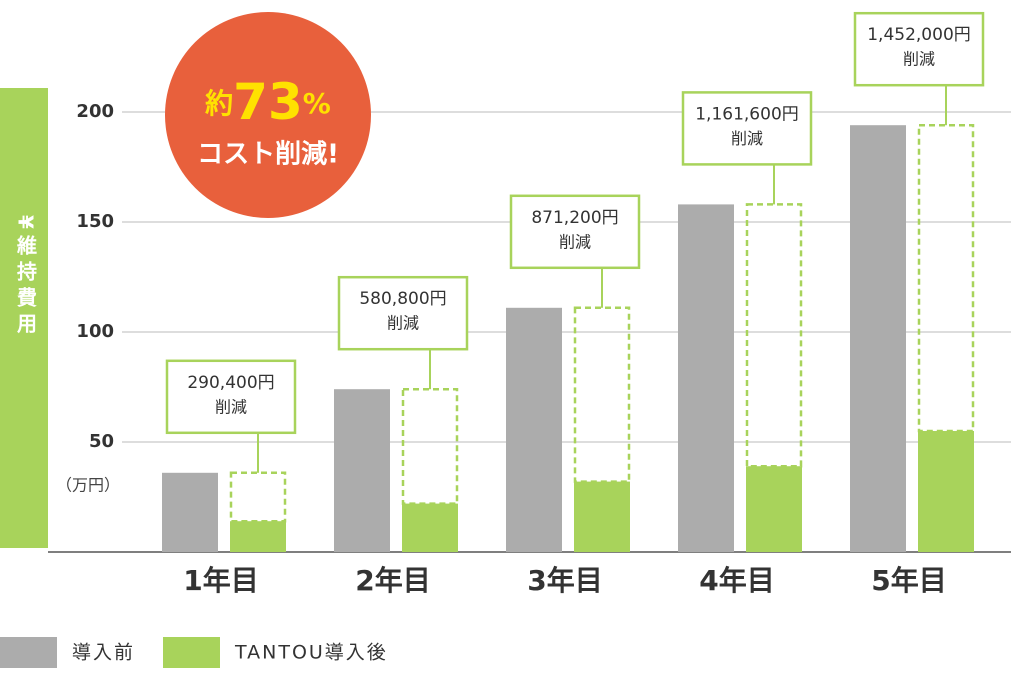 The height and width of the screenshot is (693, 1011). Describe the element at coordinates (95, 111) in the screenshot. I see `y-tick-label: 200` at that location.